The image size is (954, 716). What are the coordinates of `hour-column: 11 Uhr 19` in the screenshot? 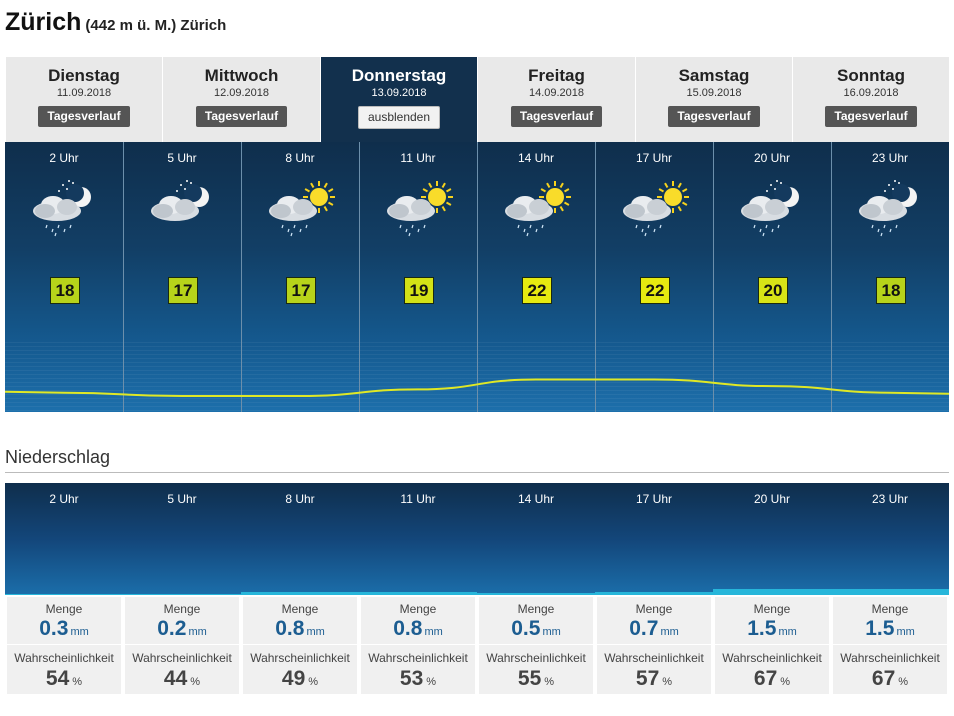 It's located at (418, 277).